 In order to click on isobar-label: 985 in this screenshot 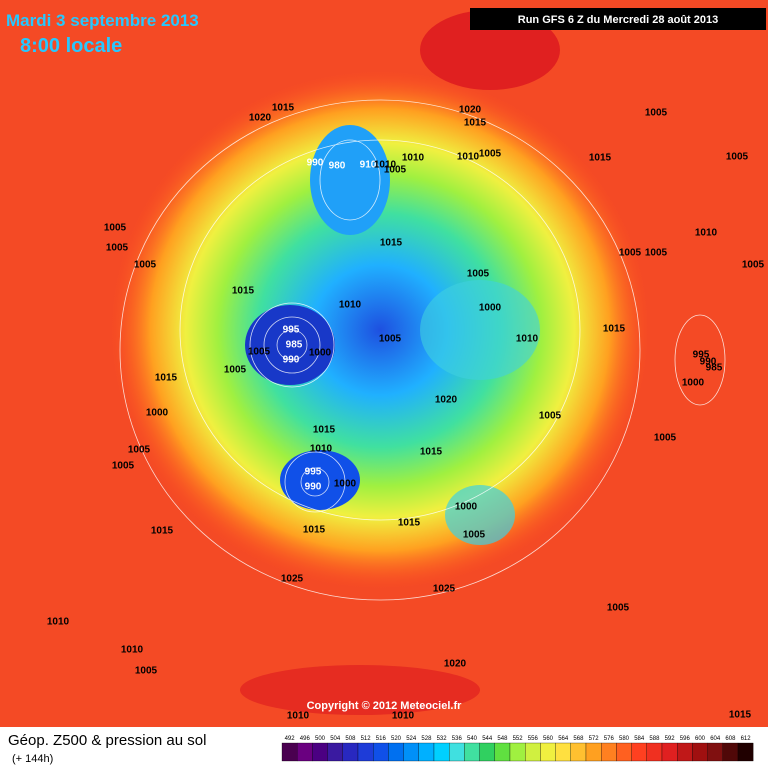, I will do `click(294, 345)`.